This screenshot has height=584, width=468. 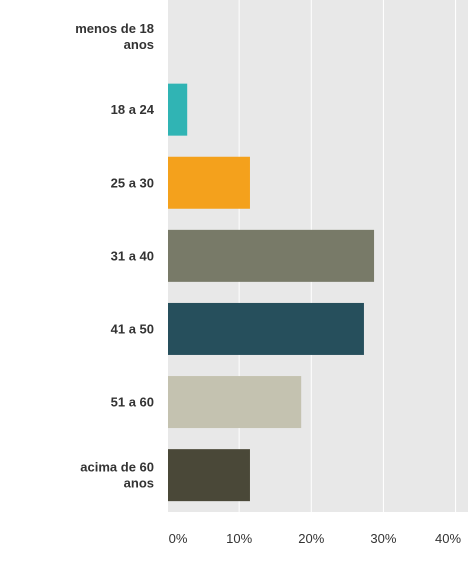 I want to click on category-label: 31 a 40, so click(x=132, y=255).